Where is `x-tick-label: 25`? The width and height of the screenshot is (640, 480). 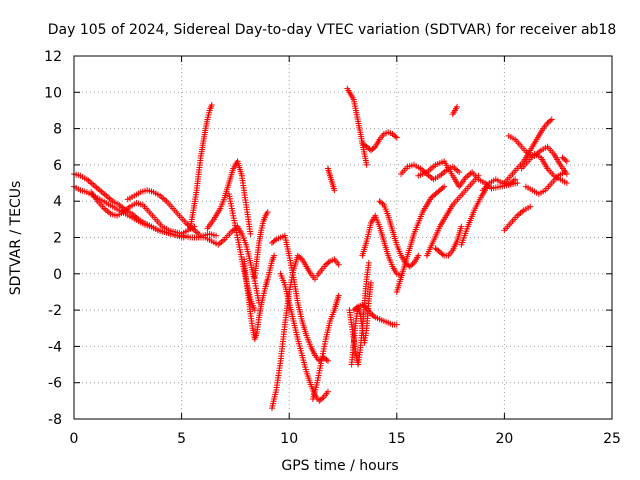 x-tick-label: 25 is located at coordinates (612, 439).